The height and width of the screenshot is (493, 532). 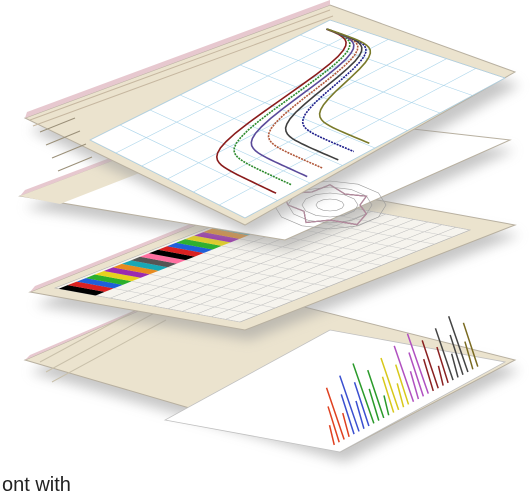 What do you see at coordinates (36, 483) in the screenshot?
I see `partial-caption-text: ont with` at bounding box center [36, 483].